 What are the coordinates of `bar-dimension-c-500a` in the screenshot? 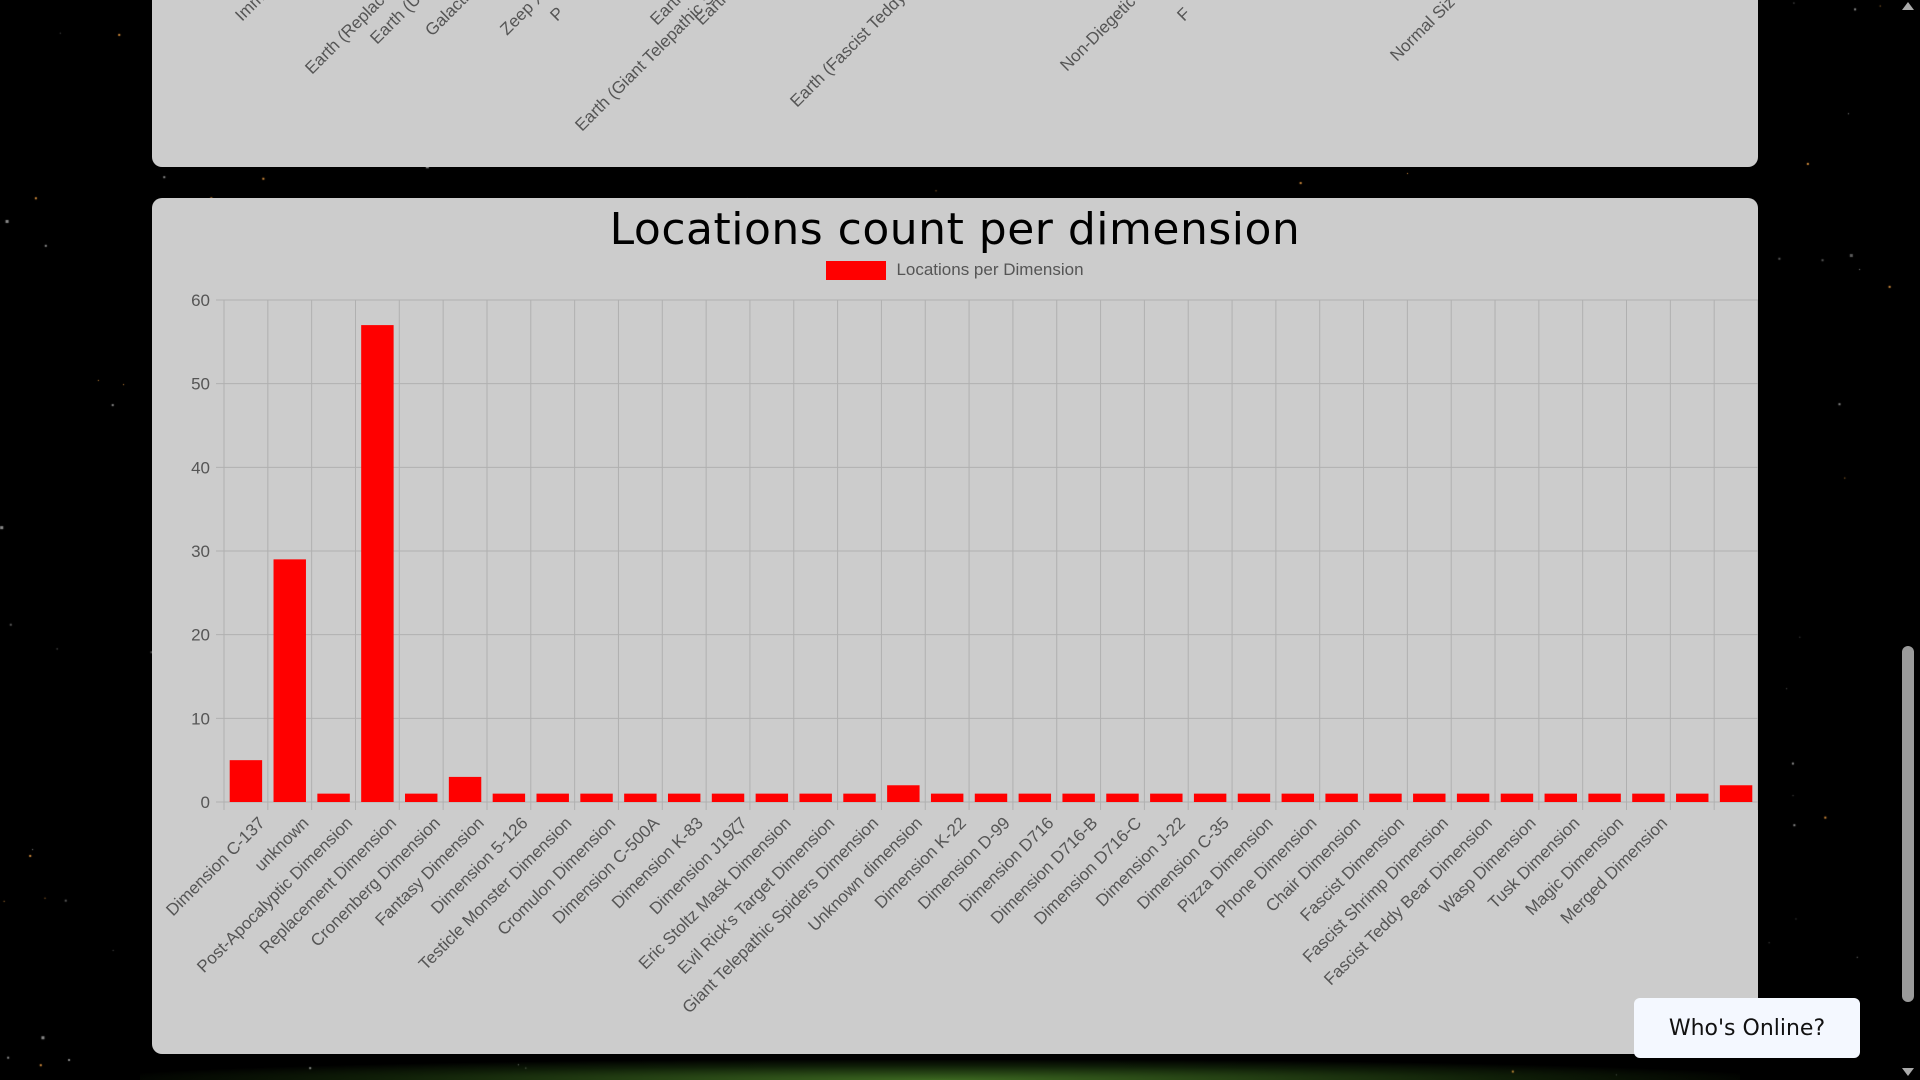 It's located at (640, 797).